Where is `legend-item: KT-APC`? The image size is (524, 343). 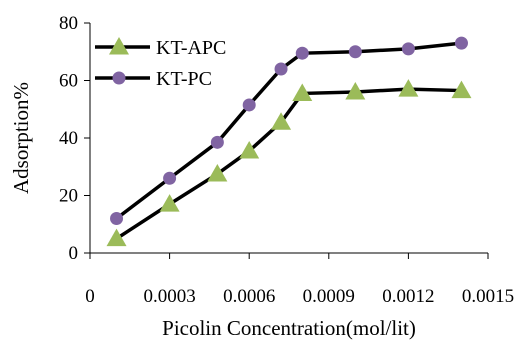 legend-item: KT-APC is located at coordinates (160, 48).